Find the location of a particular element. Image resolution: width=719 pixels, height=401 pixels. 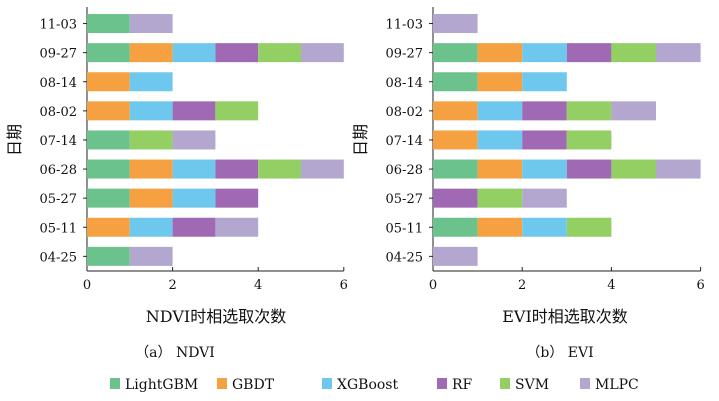

panel-caption: （a） NDVI is located at coordinates (175, 353).